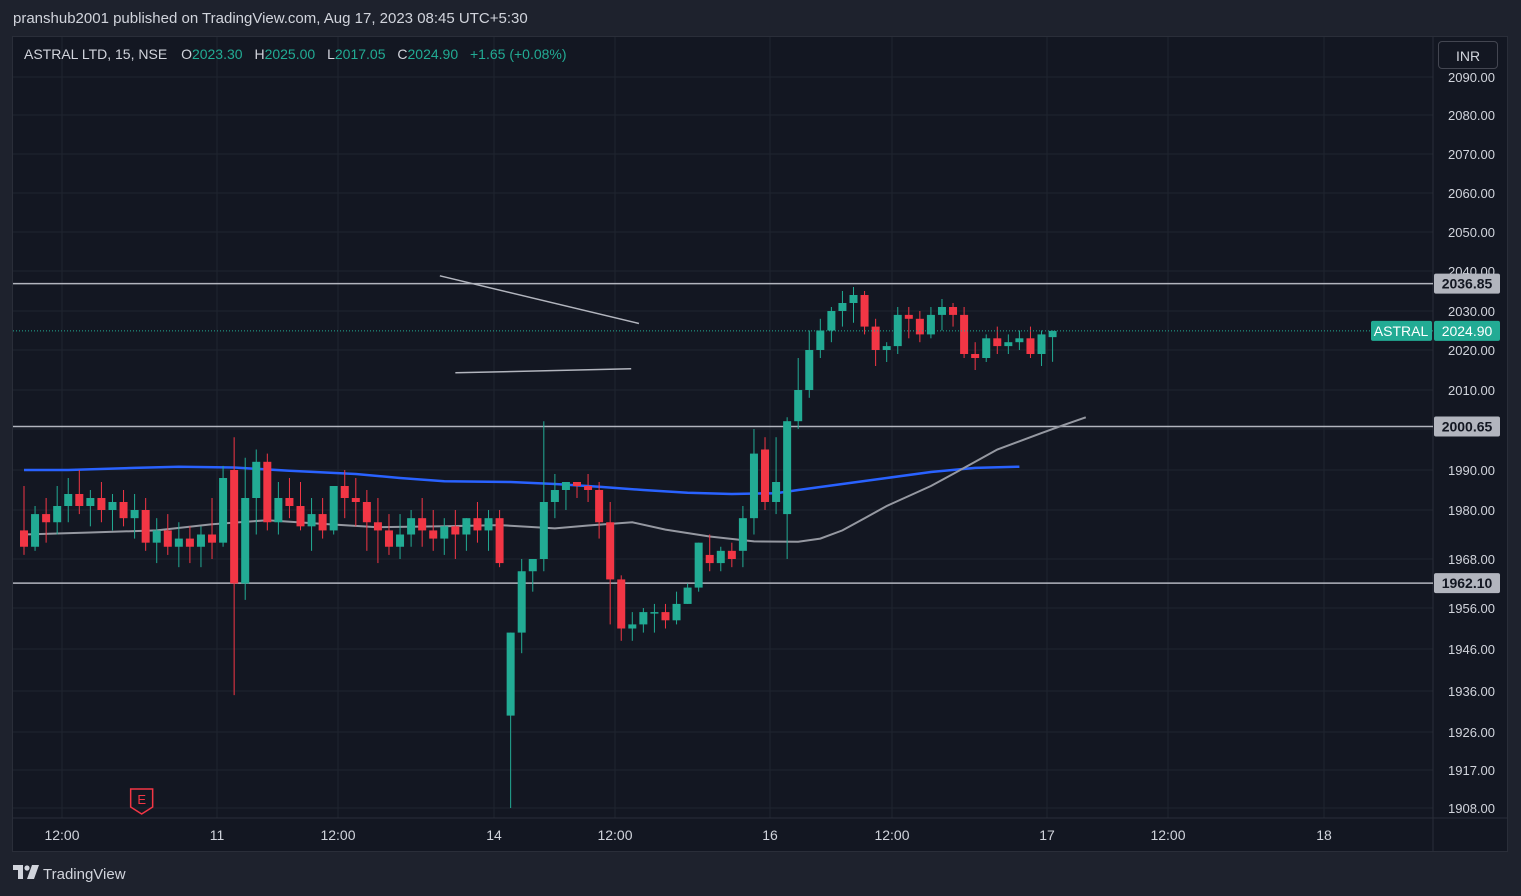 This screenshot has width=1521, height=896. I want to click on symbol-tag-bg, so click(1401, 330).